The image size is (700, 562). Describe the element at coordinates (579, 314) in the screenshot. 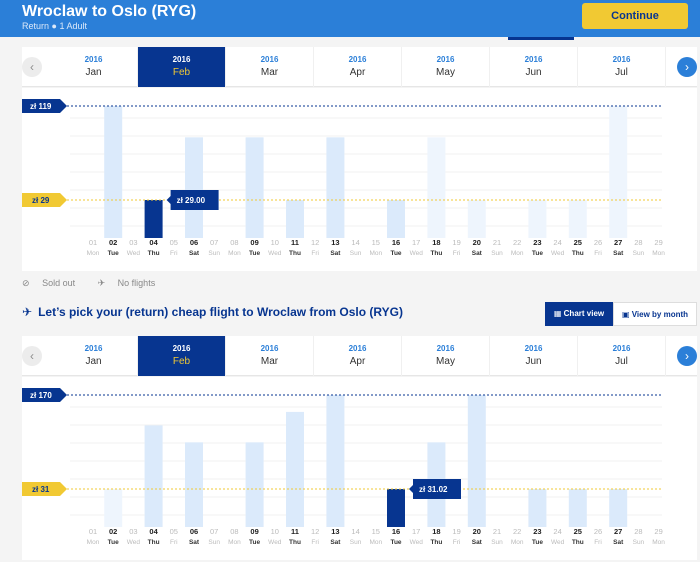

I see `chart-view-button: ▦ Chart view` at that location.